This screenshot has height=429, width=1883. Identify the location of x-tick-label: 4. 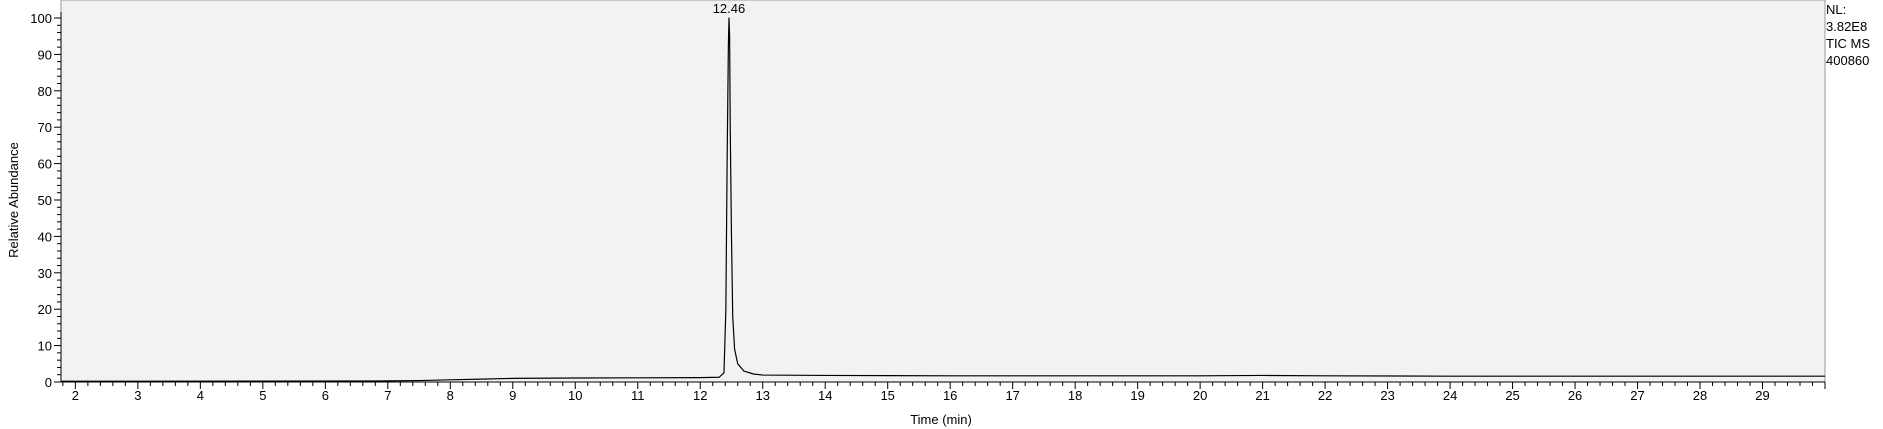
(200, 395).